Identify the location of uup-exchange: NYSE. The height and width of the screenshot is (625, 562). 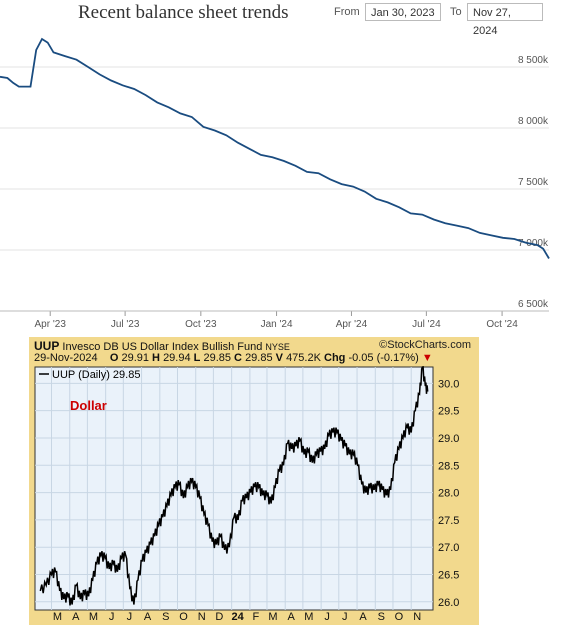
(277, 347).